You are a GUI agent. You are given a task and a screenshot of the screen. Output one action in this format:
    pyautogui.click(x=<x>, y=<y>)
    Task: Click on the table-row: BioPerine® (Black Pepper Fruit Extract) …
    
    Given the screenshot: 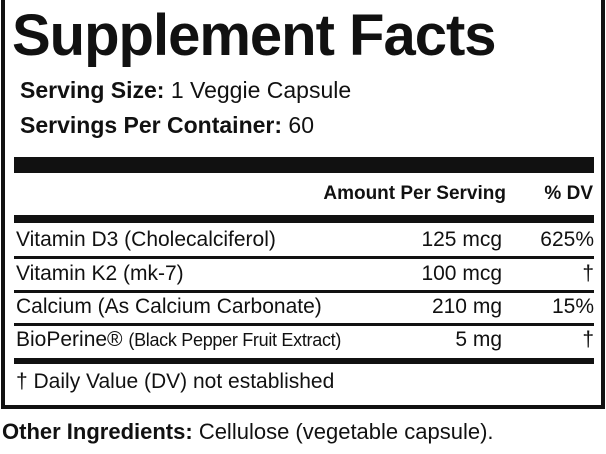 What is the action you would take?
    pyautogui.click(x=304, y=340)
    